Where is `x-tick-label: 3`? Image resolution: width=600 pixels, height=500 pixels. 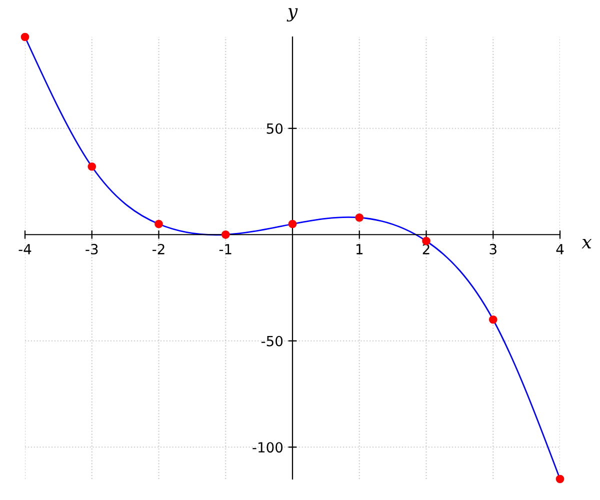
x-tick-label: 3 is located at coordinates (493, 249).